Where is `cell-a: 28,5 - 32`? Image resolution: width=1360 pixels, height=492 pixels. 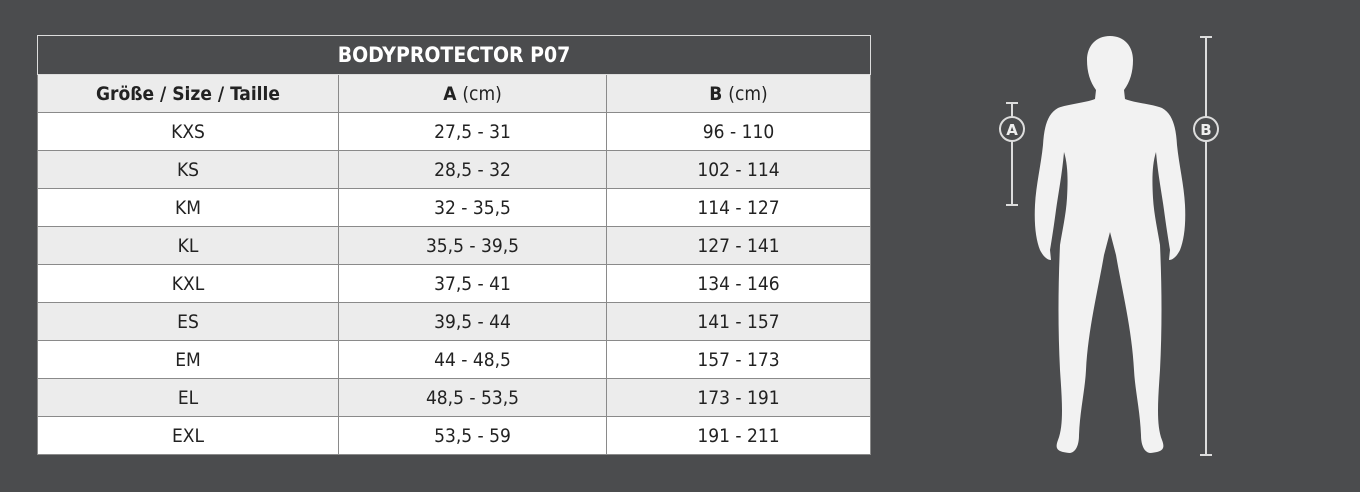
cell-a: 28,5 - 32 is located at coordinates (472, 169).